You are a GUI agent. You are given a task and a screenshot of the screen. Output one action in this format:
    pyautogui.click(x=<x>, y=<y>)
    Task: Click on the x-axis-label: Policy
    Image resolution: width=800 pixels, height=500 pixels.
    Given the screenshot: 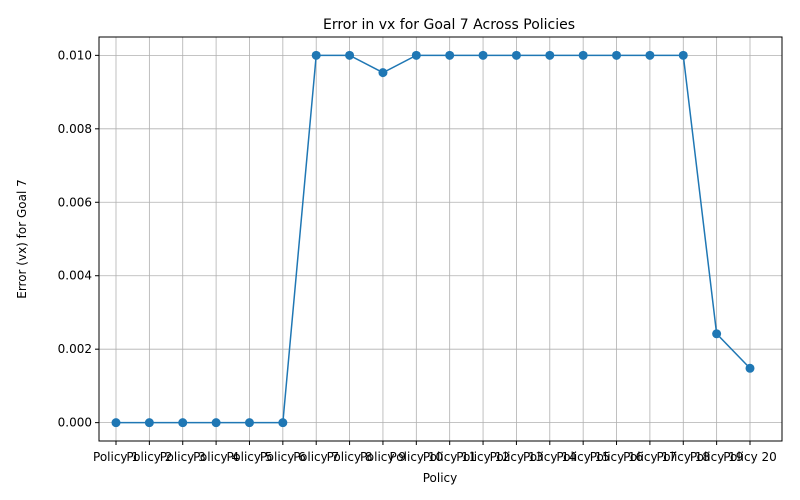 What is the action you would take?
    pyautogui.click(x=440, y=478)
    